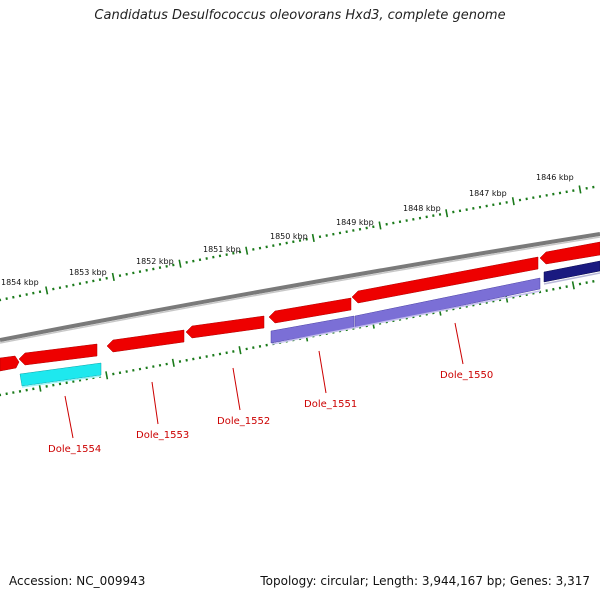  I want to click on gene-leader-lines, so click(264, 380).